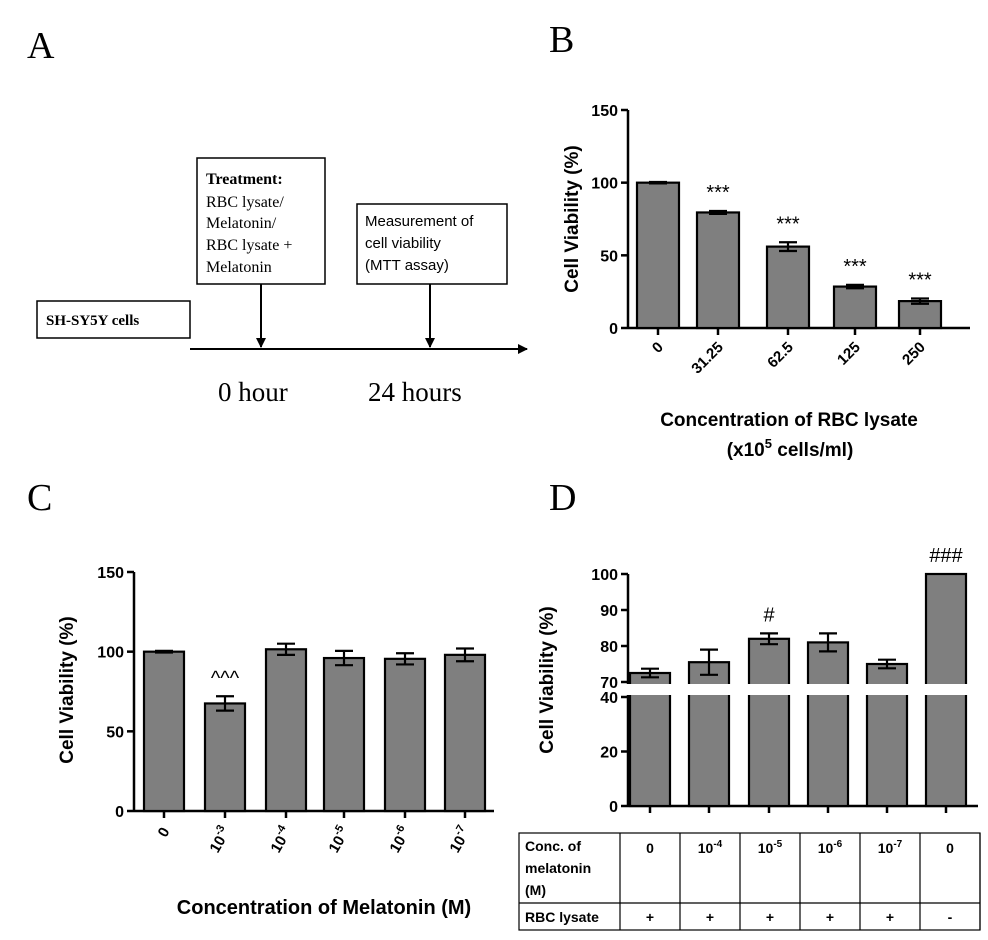 This screenshot has height=940, width=988. I want to click on panel-d-table-row1-label-2: (M), so click(535, 890).